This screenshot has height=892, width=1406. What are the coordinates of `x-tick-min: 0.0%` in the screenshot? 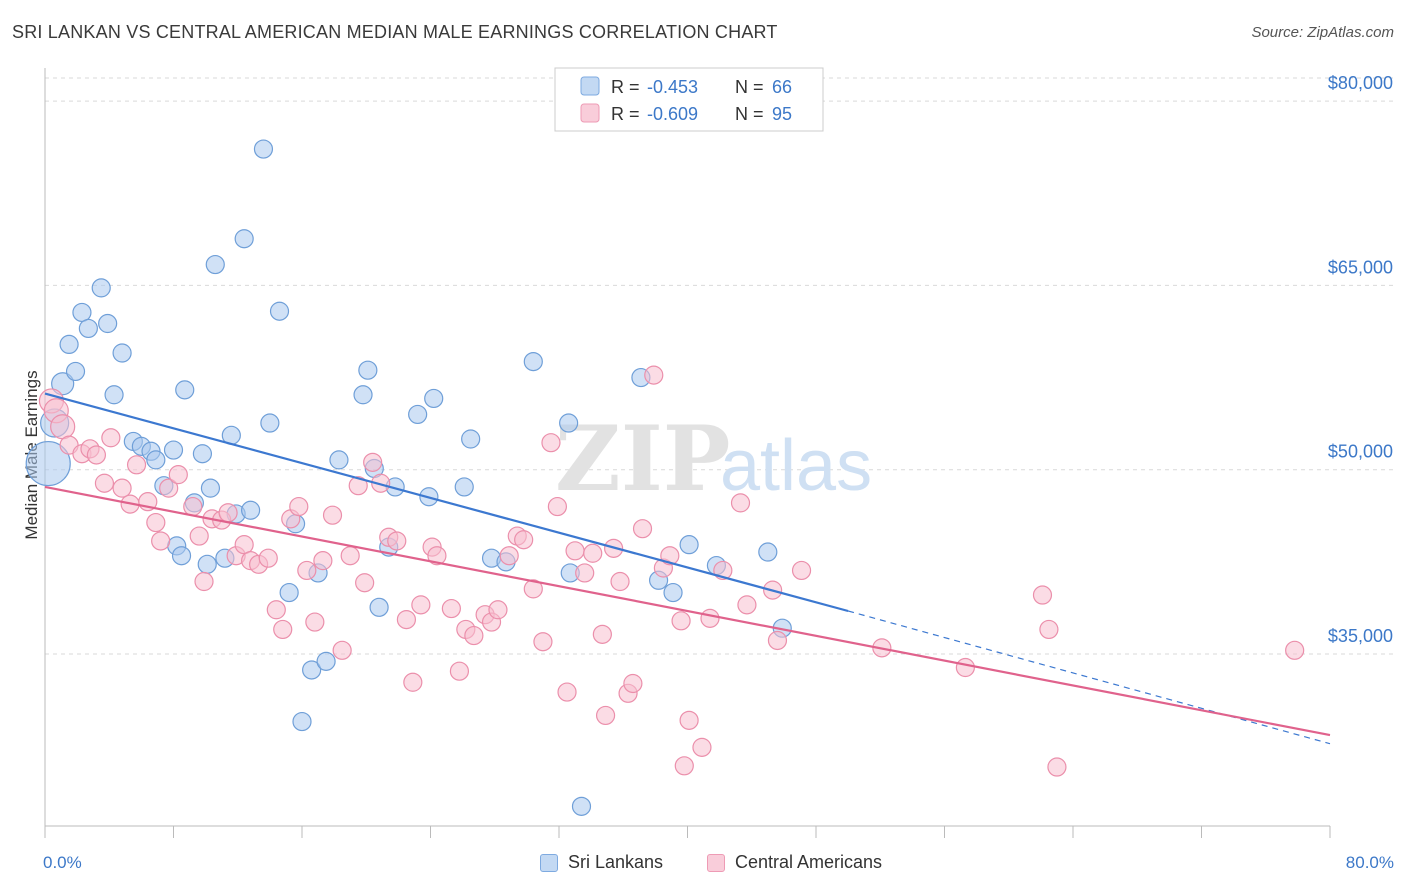 It's located at (62, 862).